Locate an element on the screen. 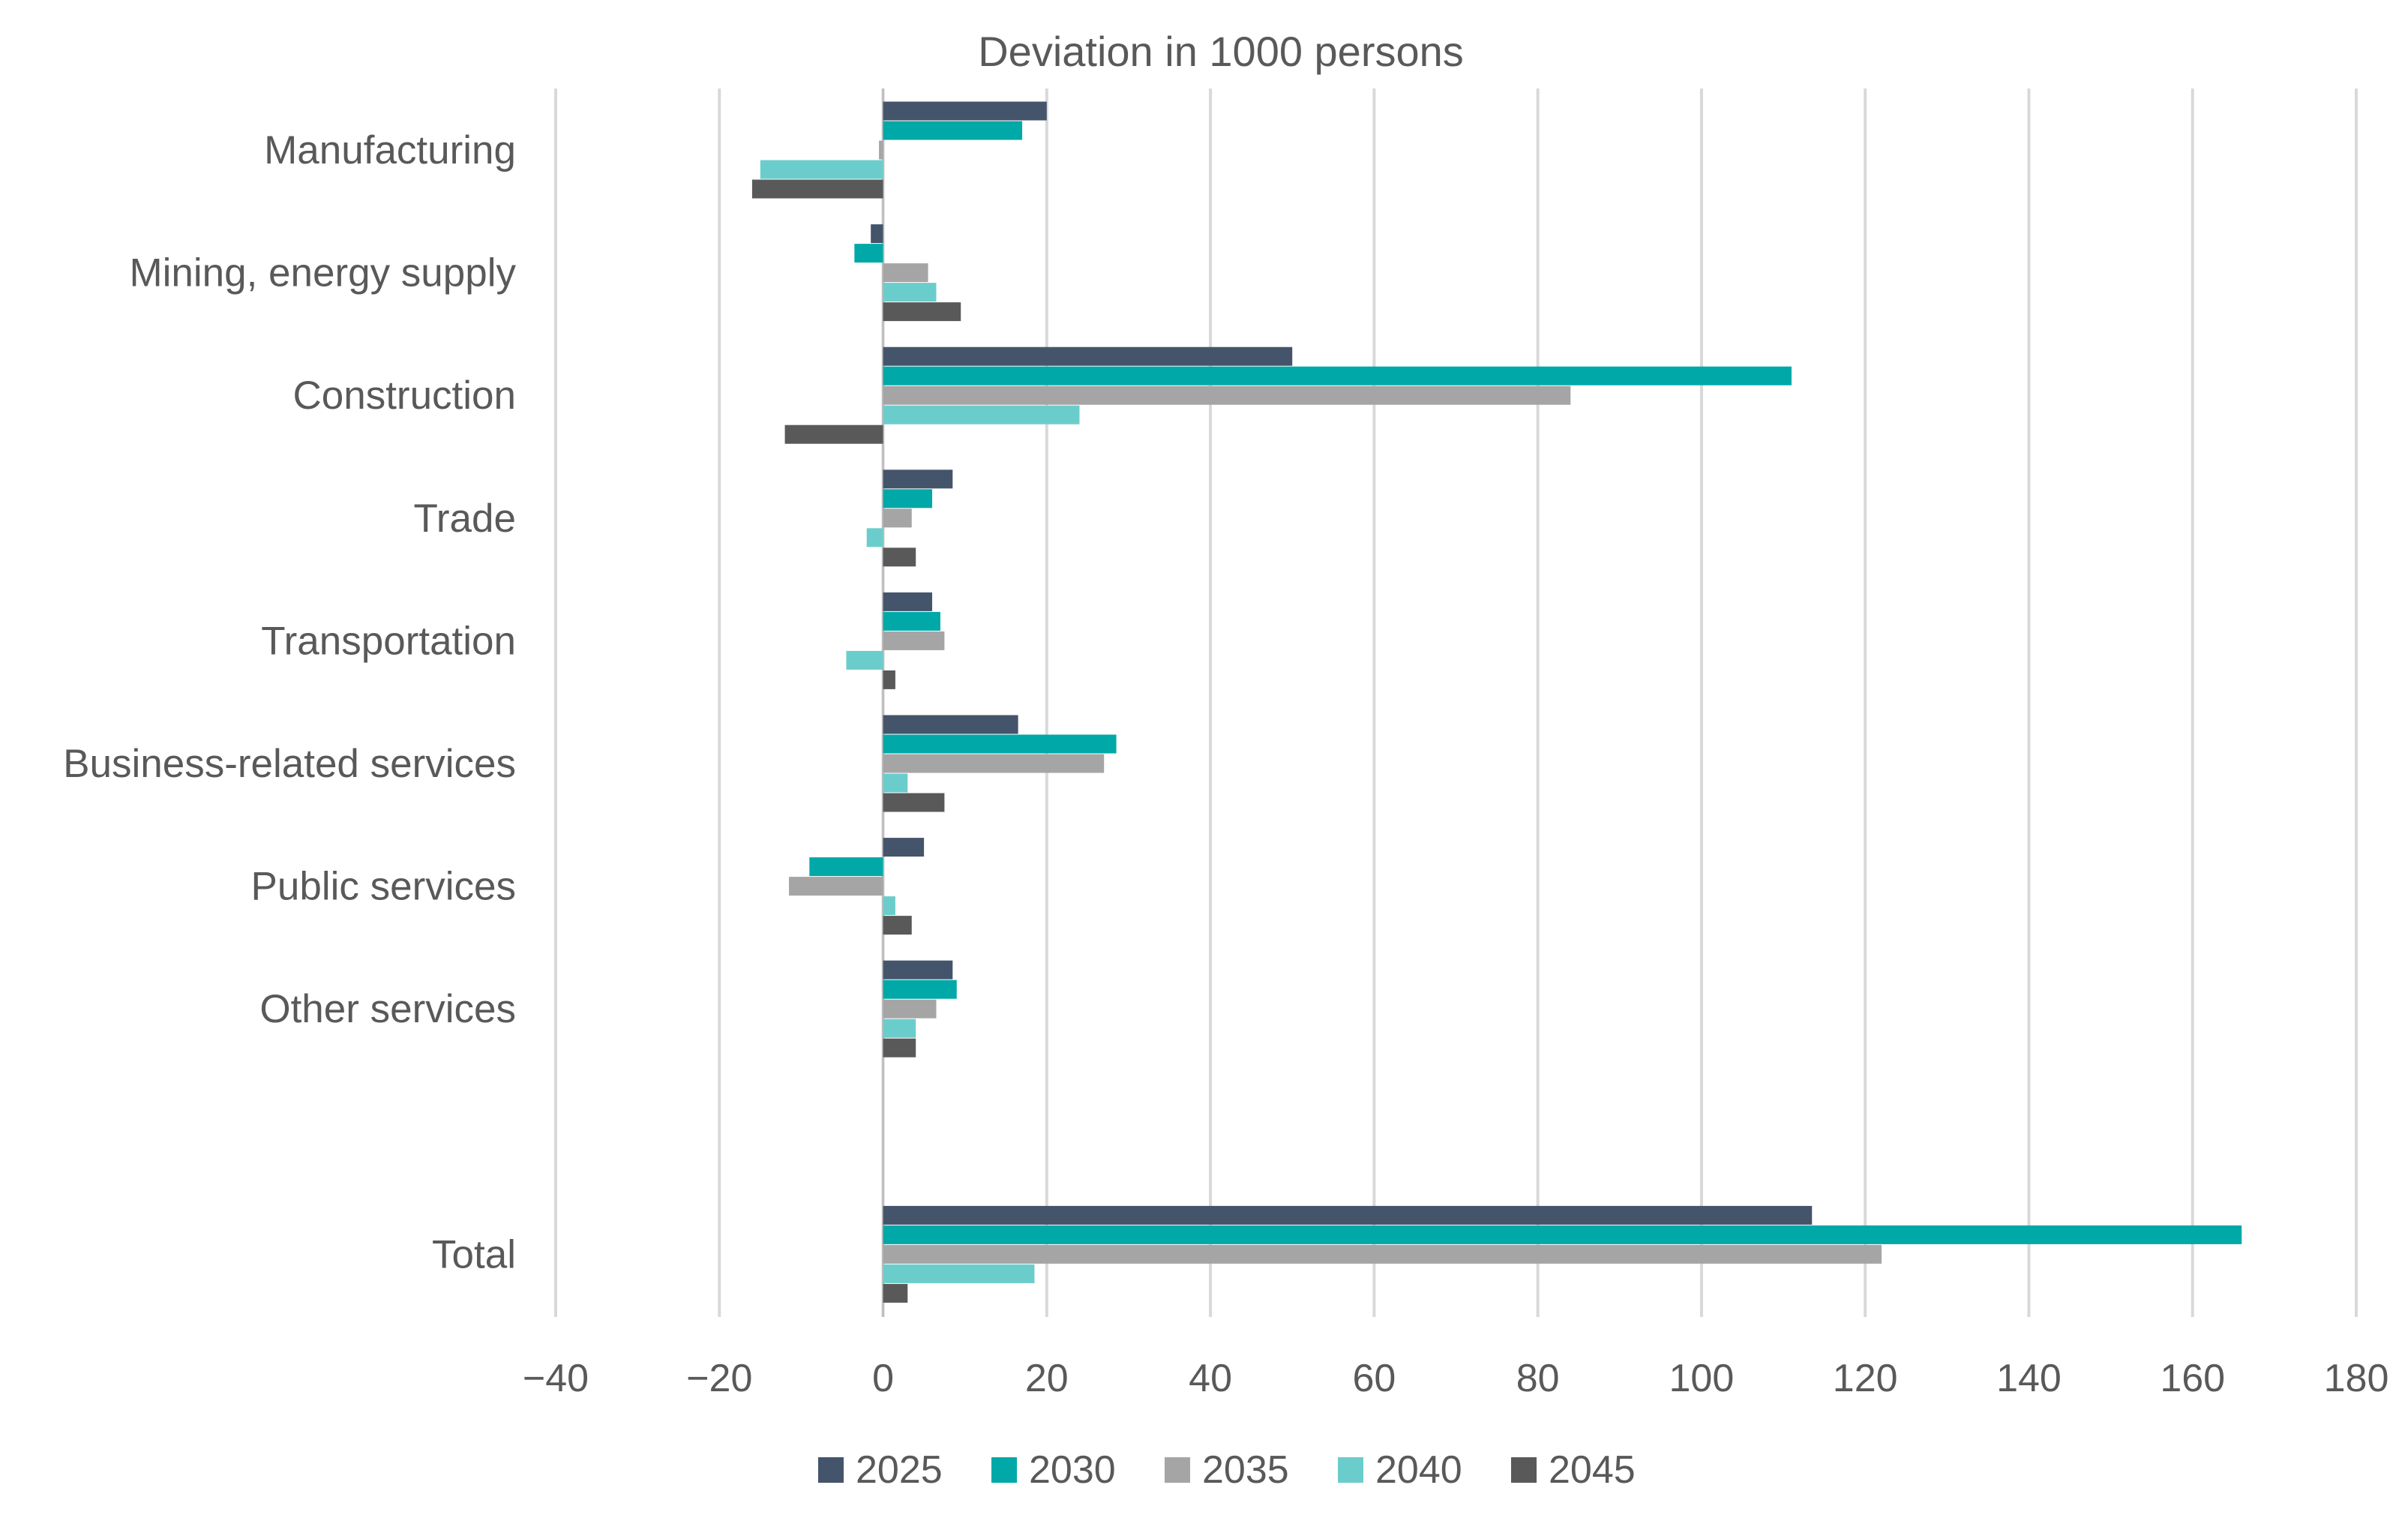  category-label: Business-related services is located at coordinates (289, 764).